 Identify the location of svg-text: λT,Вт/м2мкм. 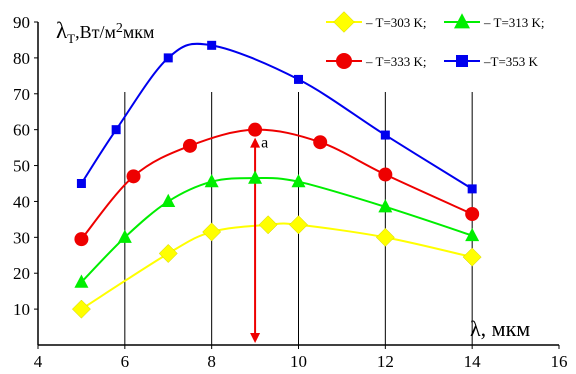
(105, 32).